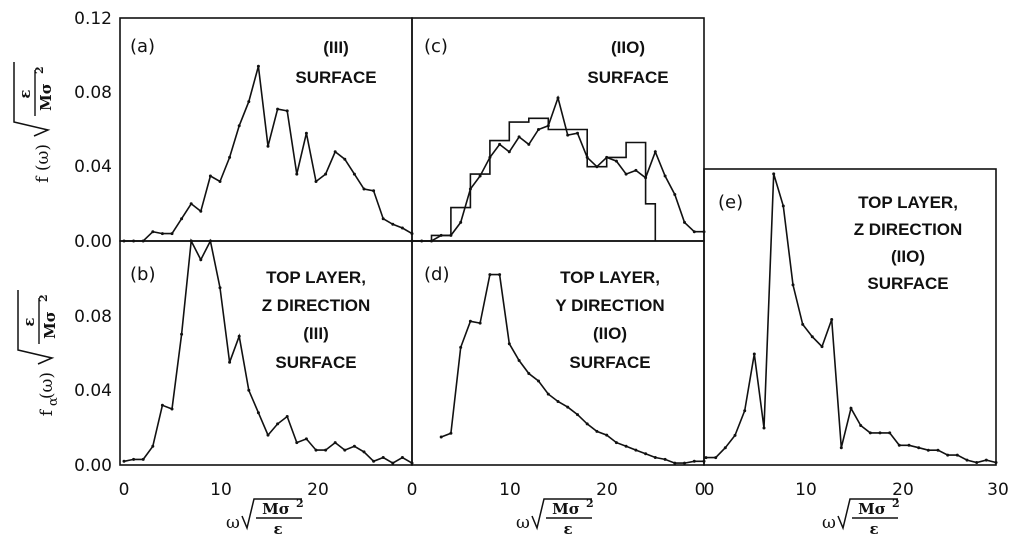 The height and width of the screenshot is (544, 1018). What do you see at coordinates (233, 523) in the screenshot?
I see `x-axis-label-omega: ω` at bounding box center [233, 523].